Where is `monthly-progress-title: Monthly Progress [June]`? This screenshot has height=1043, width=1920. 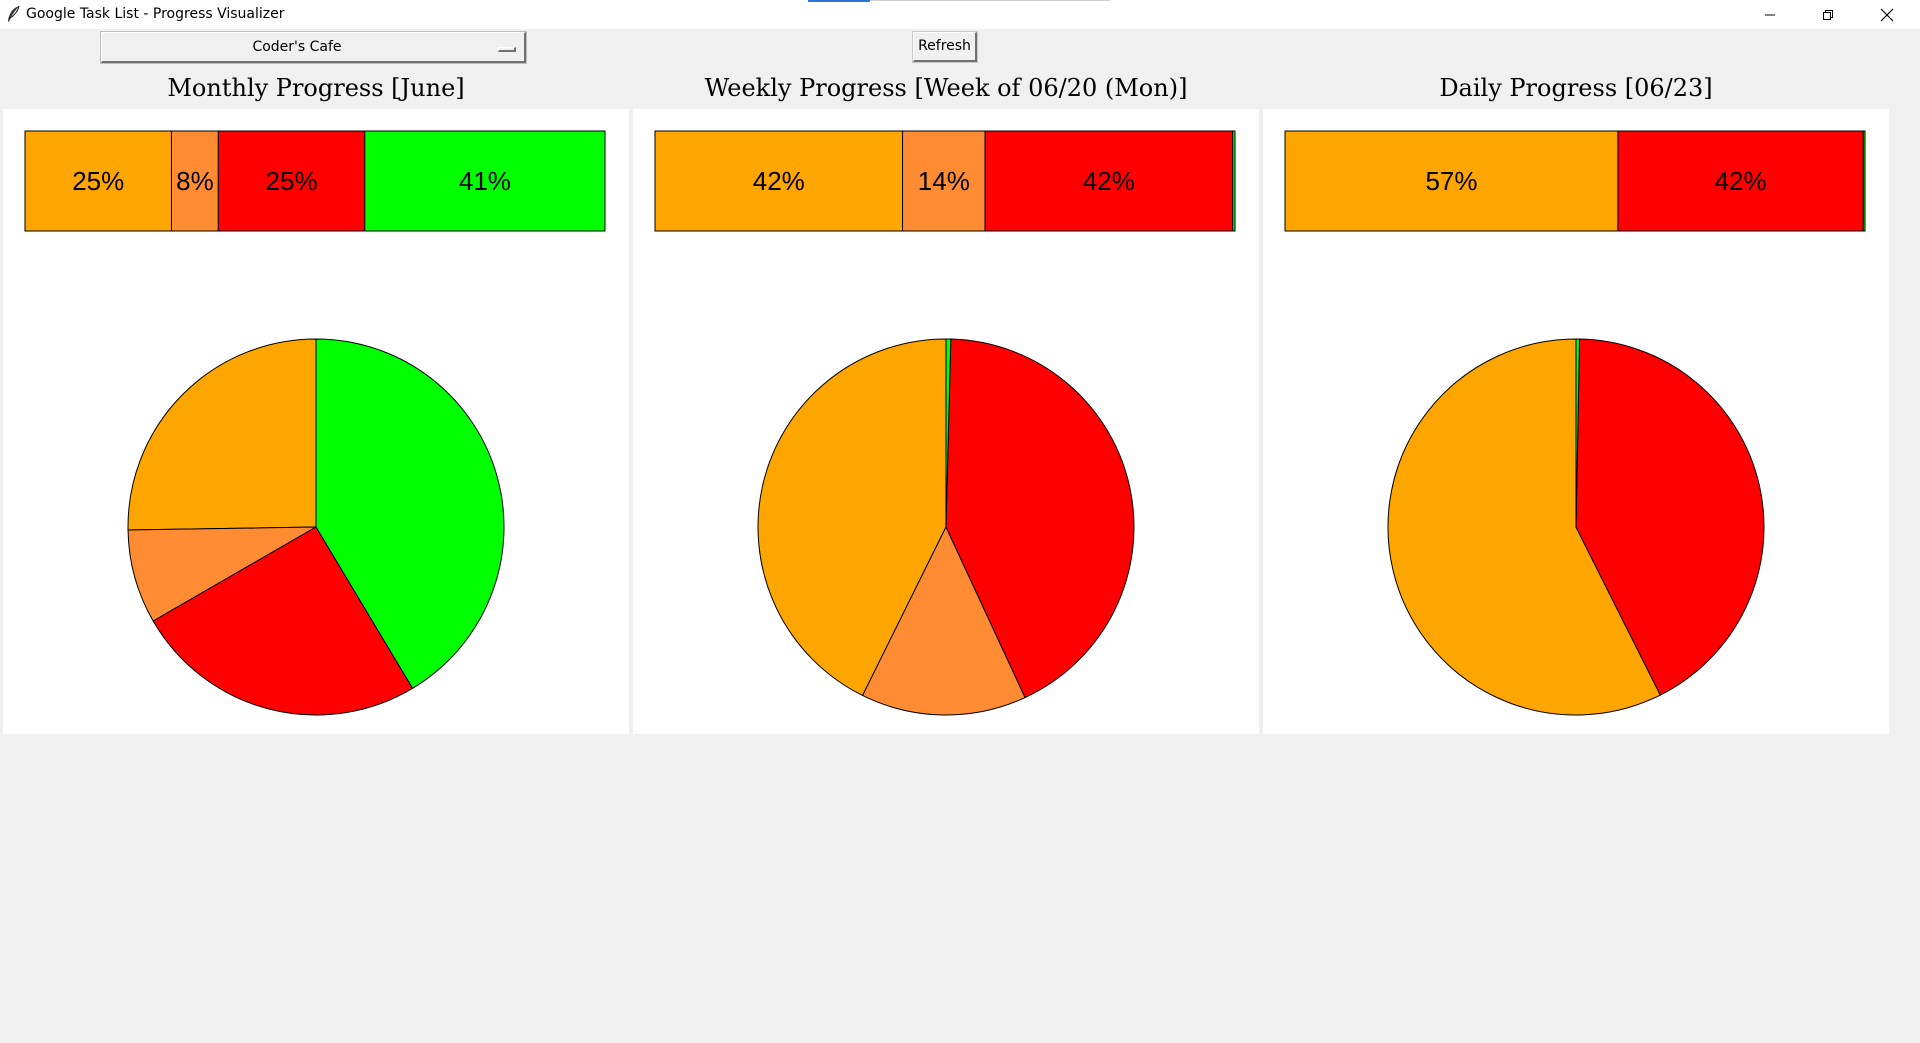
monthly-progress-title: Monthly Progress [June] is located at coordinates (316, 88).